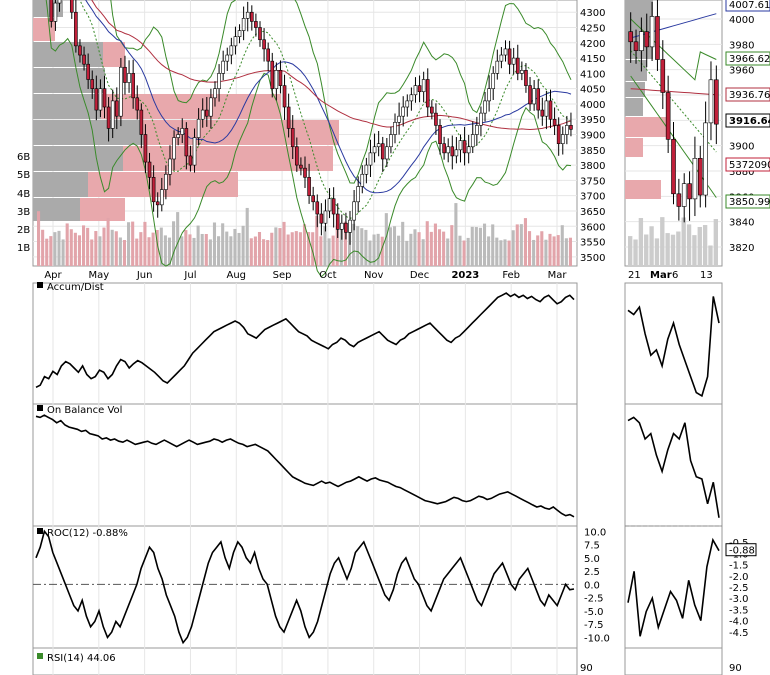 The width and height of the screenshot is (770, 675). Describe the element at coordinates (465, 275) in the screenshot. I see `month-tick-label: 2023` at that location.